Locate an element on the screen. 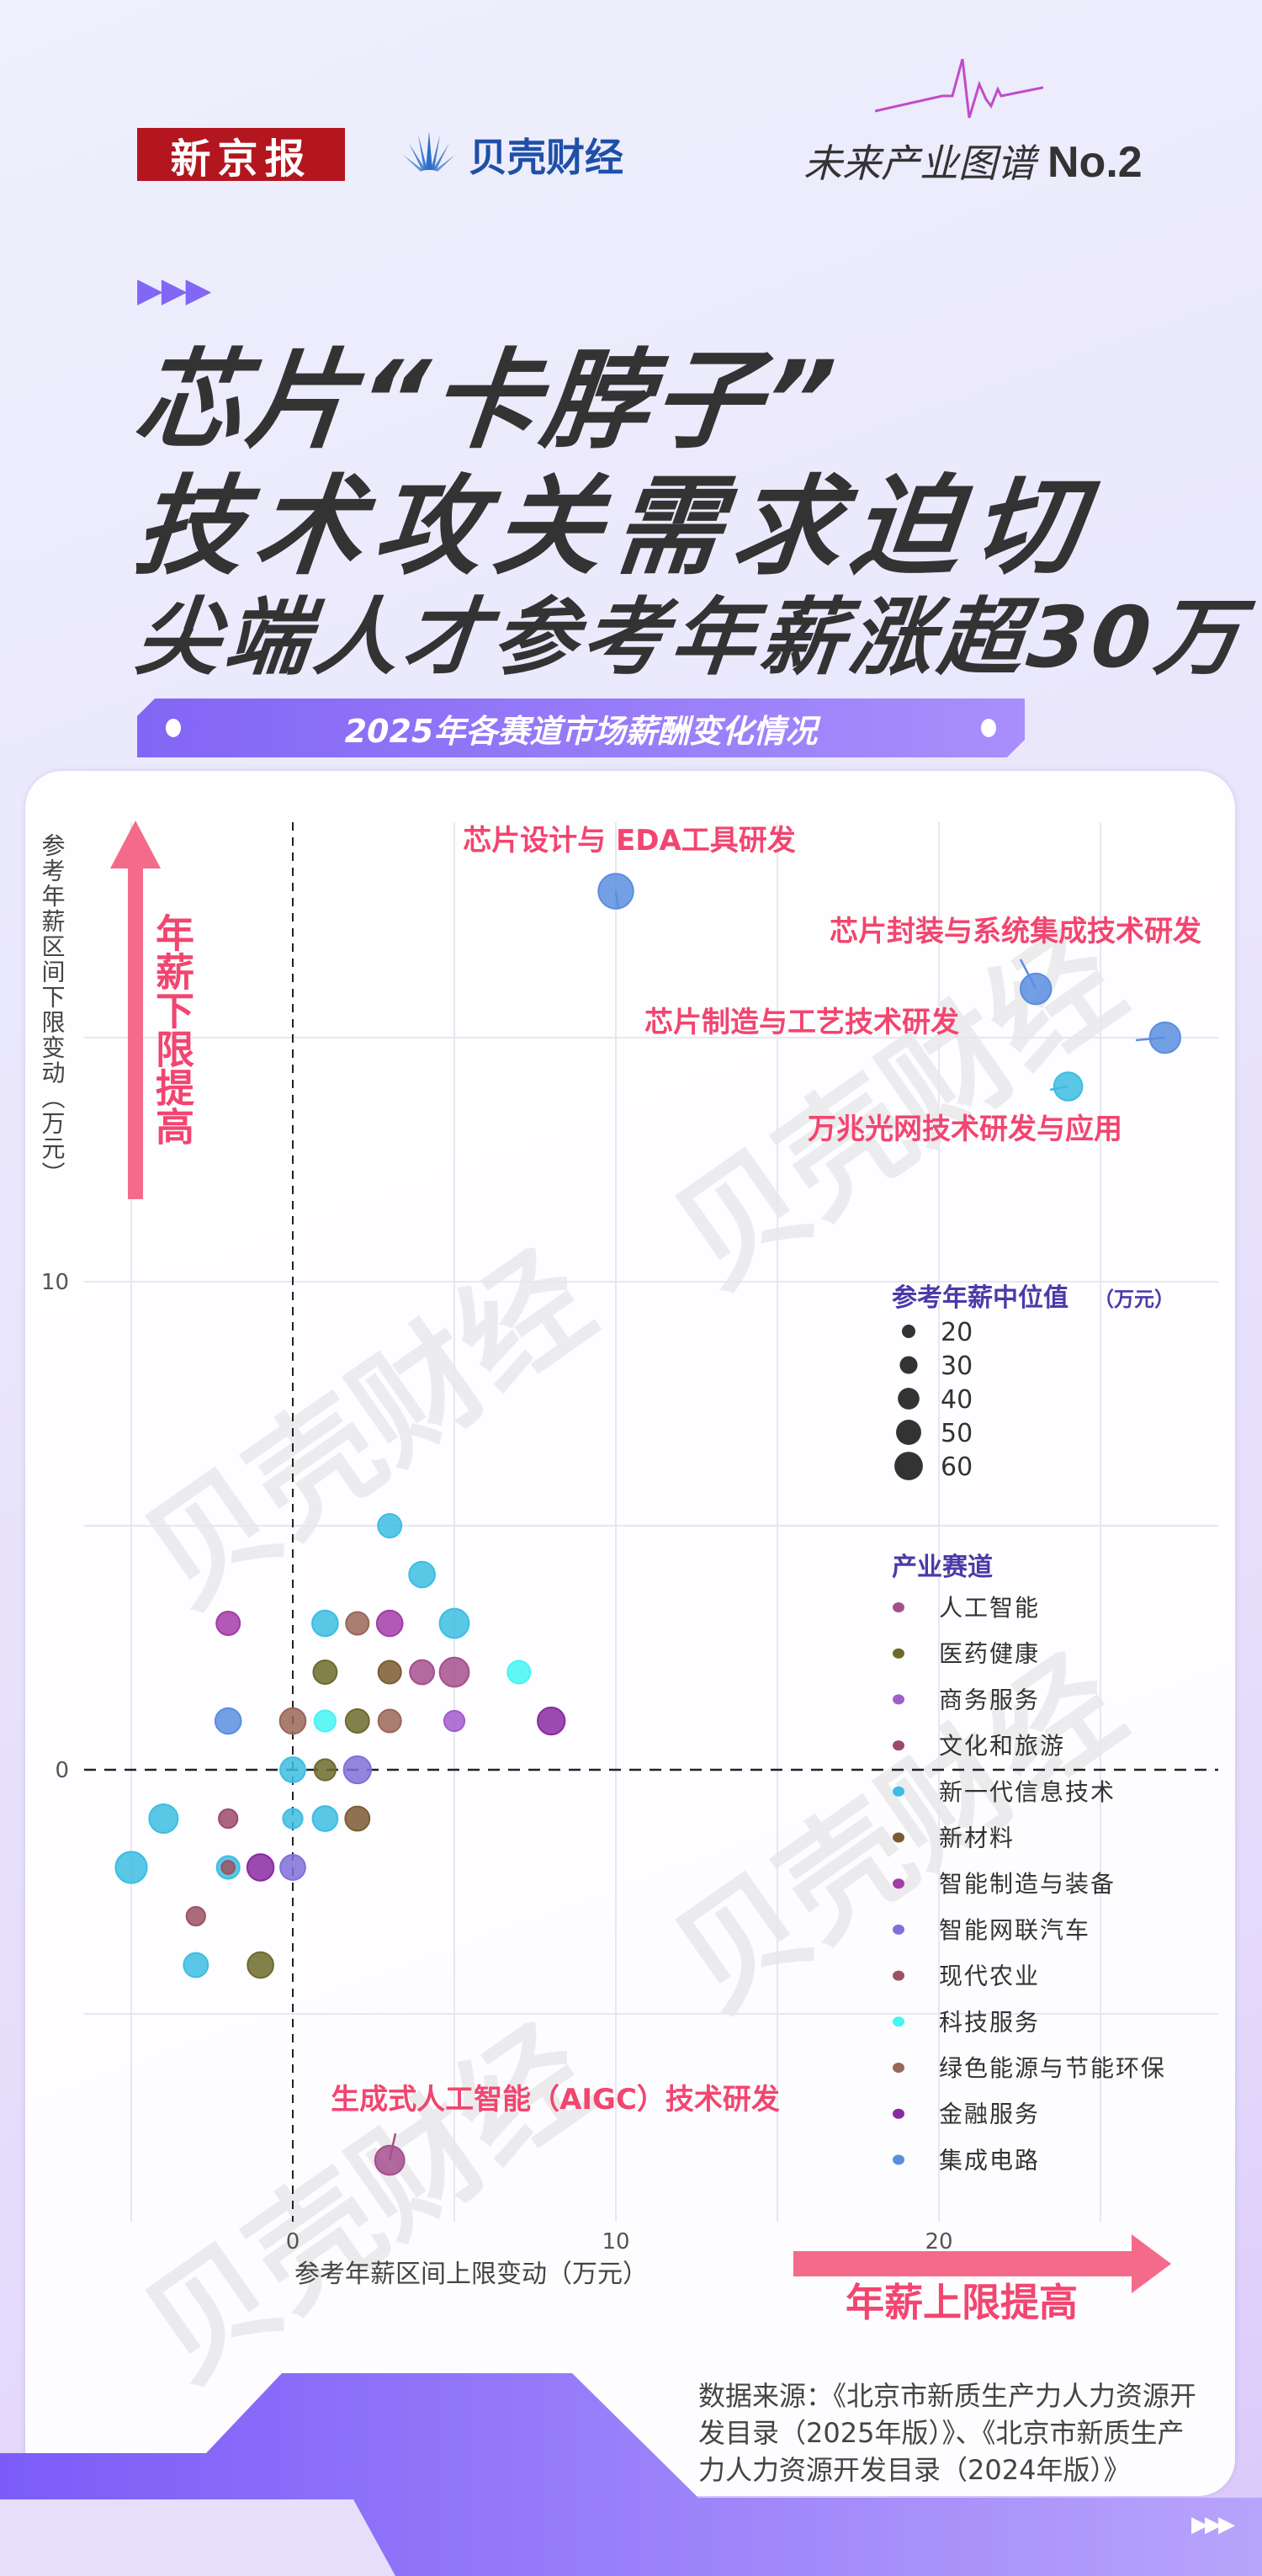  beike-caijing-logo: 贝壳财经 is located at coordinates (511, 154).